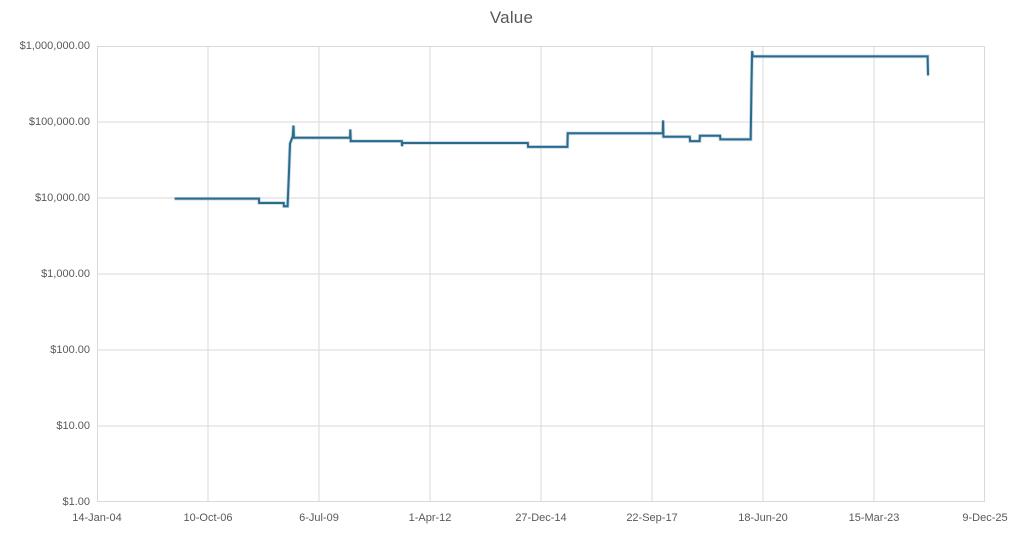 Image resolution: width=1023 pixels, height=533 pixels. What do you see at coordinates (65, 274) in the screenshot?
I see `y-axis-tick-label: $1,000.00` at bounding box center [65, 274].